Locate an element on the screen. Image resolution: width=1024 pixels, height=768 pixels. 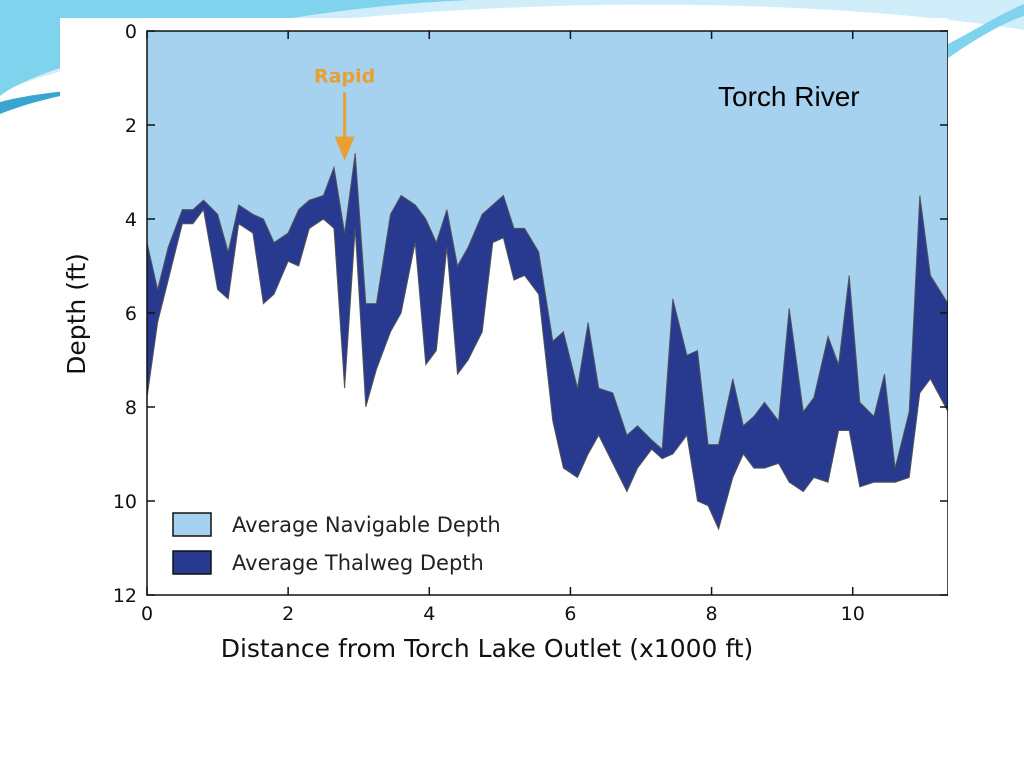
y-tick-label: 0 is located at coordinates (131, 32).